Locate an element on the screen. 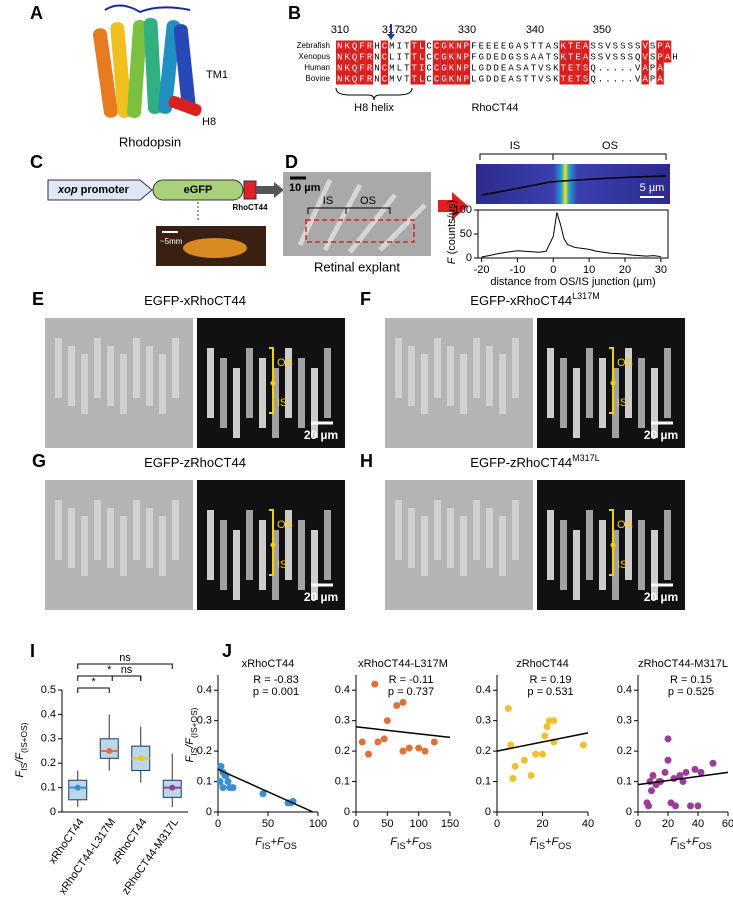 Image resolution: width=733 pixels, height=908 pixels. x-tick-label: 0 is located at coordinates (218, 824).